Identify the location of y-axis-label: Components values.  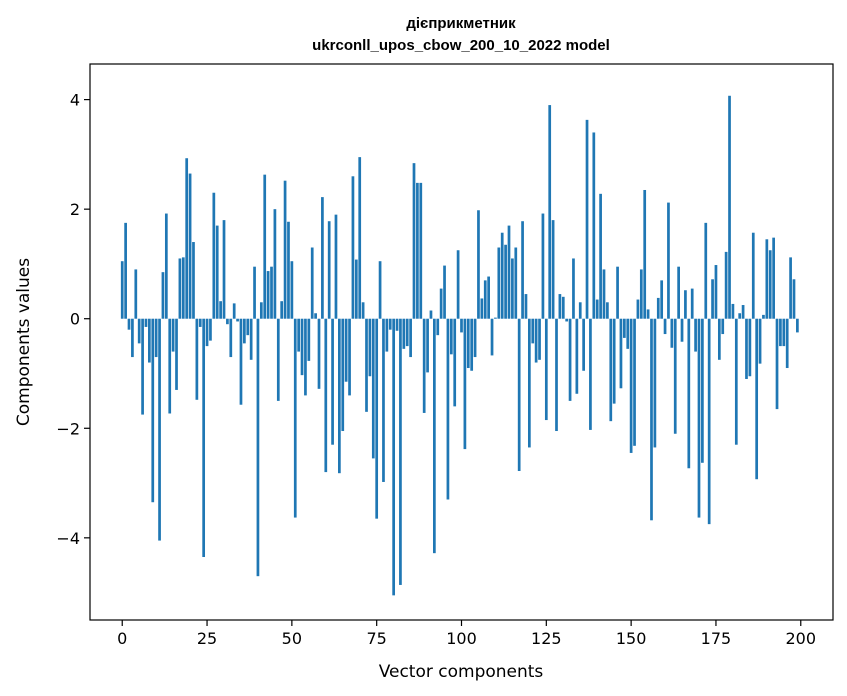
(24, 342).